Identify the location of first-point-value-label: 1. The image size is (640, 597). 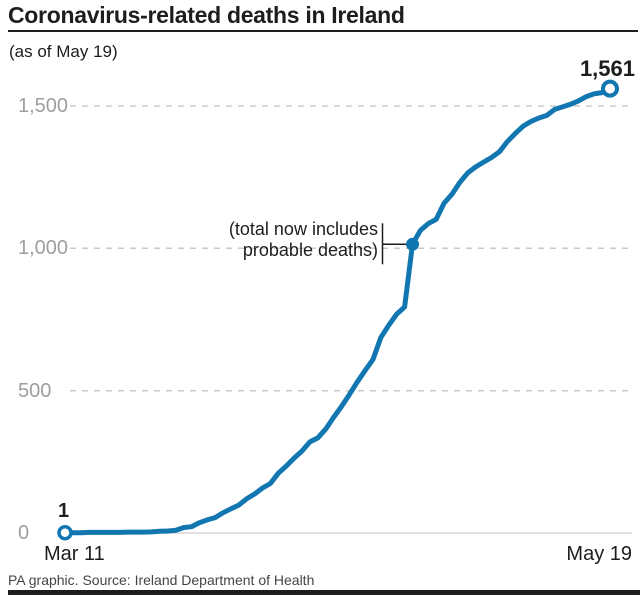
(64, 511).